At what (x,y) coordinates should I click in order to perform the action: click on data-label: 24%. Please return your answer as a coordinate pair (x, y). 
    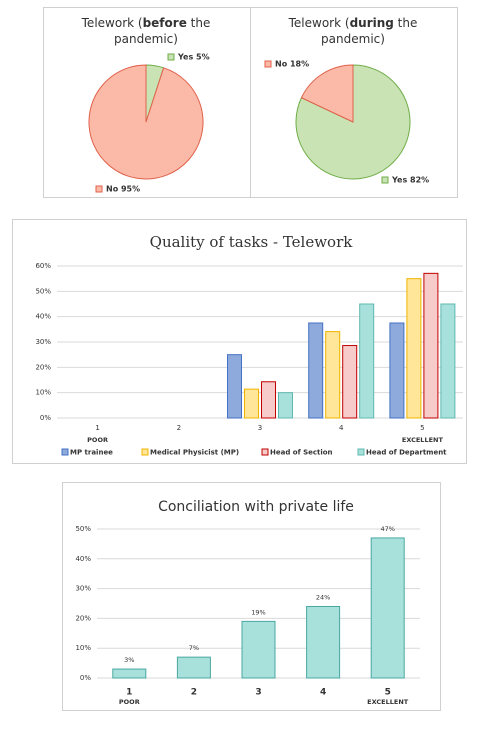
    Looking at the image, I should click on (323, 597).